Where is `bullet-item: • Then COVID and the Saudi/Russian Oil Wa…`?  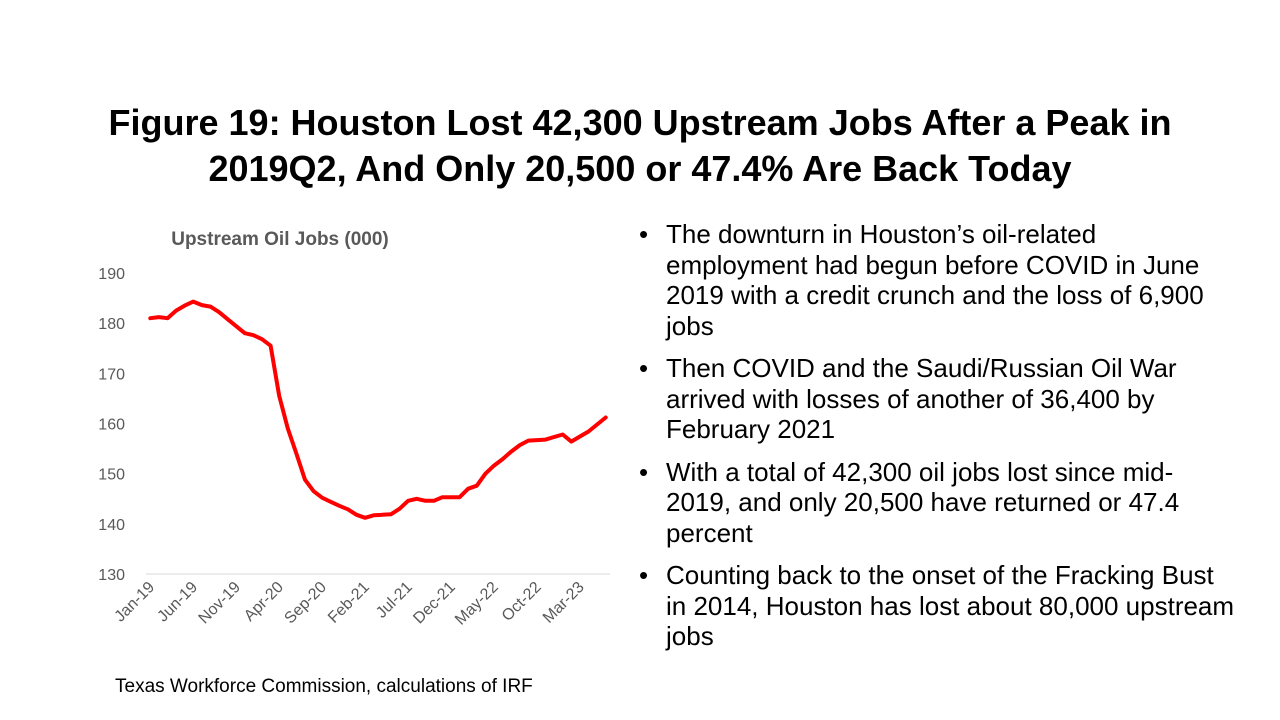
bullet-item: • Then COVID and the Saudi/Russian Oil Wa… is located at coordinates (936, 399).